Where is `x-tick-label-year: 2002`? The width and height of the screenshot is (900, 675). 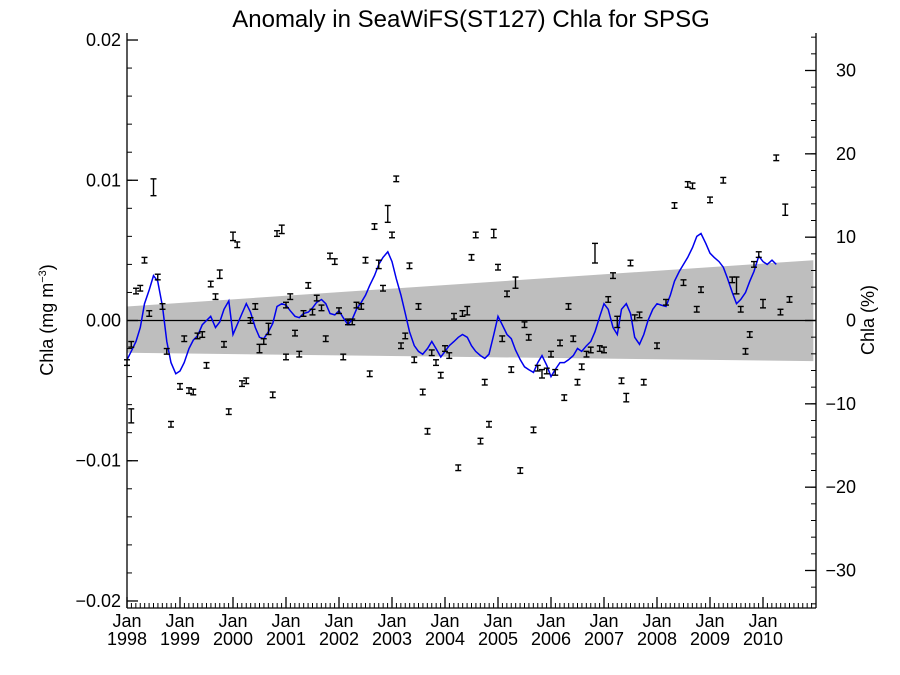
x-tick-label-year: 2002 is located at coordinates (339, 639).